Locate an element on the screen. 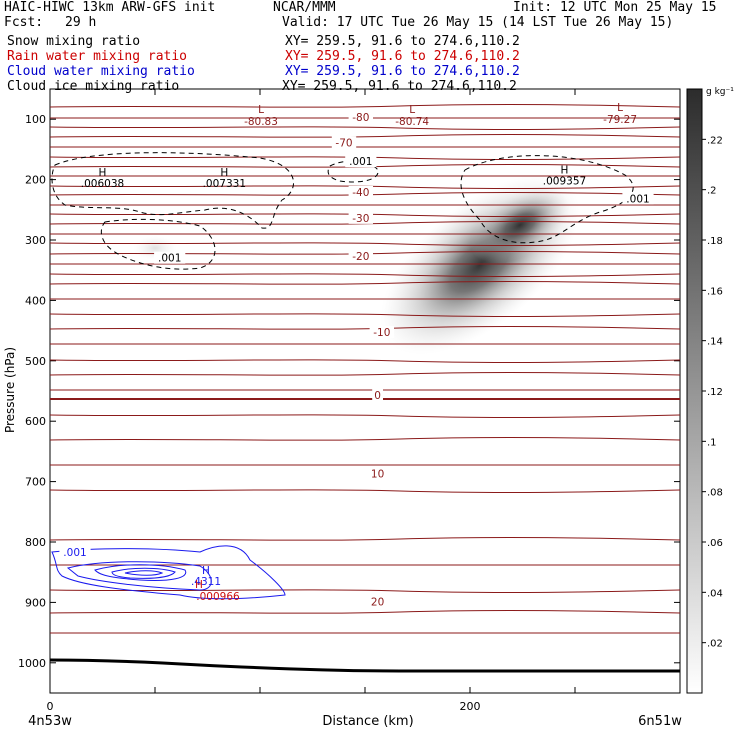 This screenshot has width=740, height=740. isotherm-label: -20 is located at coordinates (360, 257).